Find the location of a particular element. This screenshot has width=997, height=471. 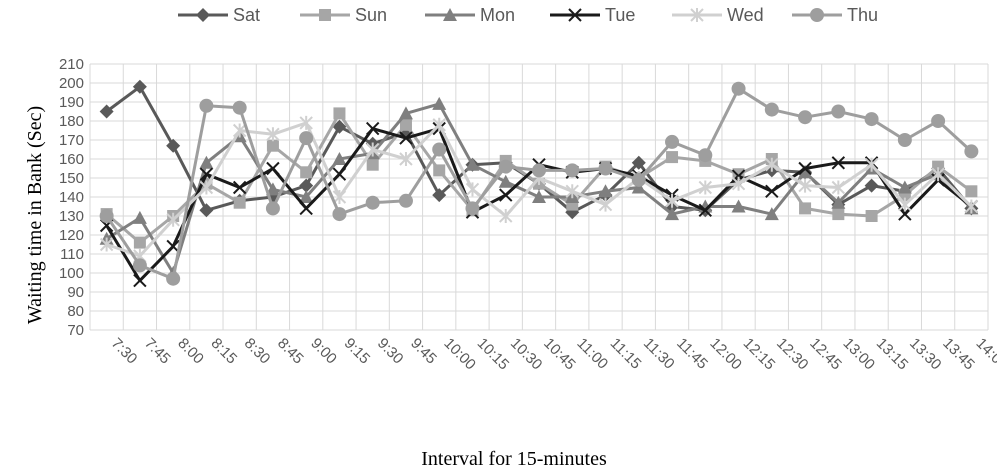

y-axis-title: Waiting time in Bank (Sec) is located at coordinates (35, 215).